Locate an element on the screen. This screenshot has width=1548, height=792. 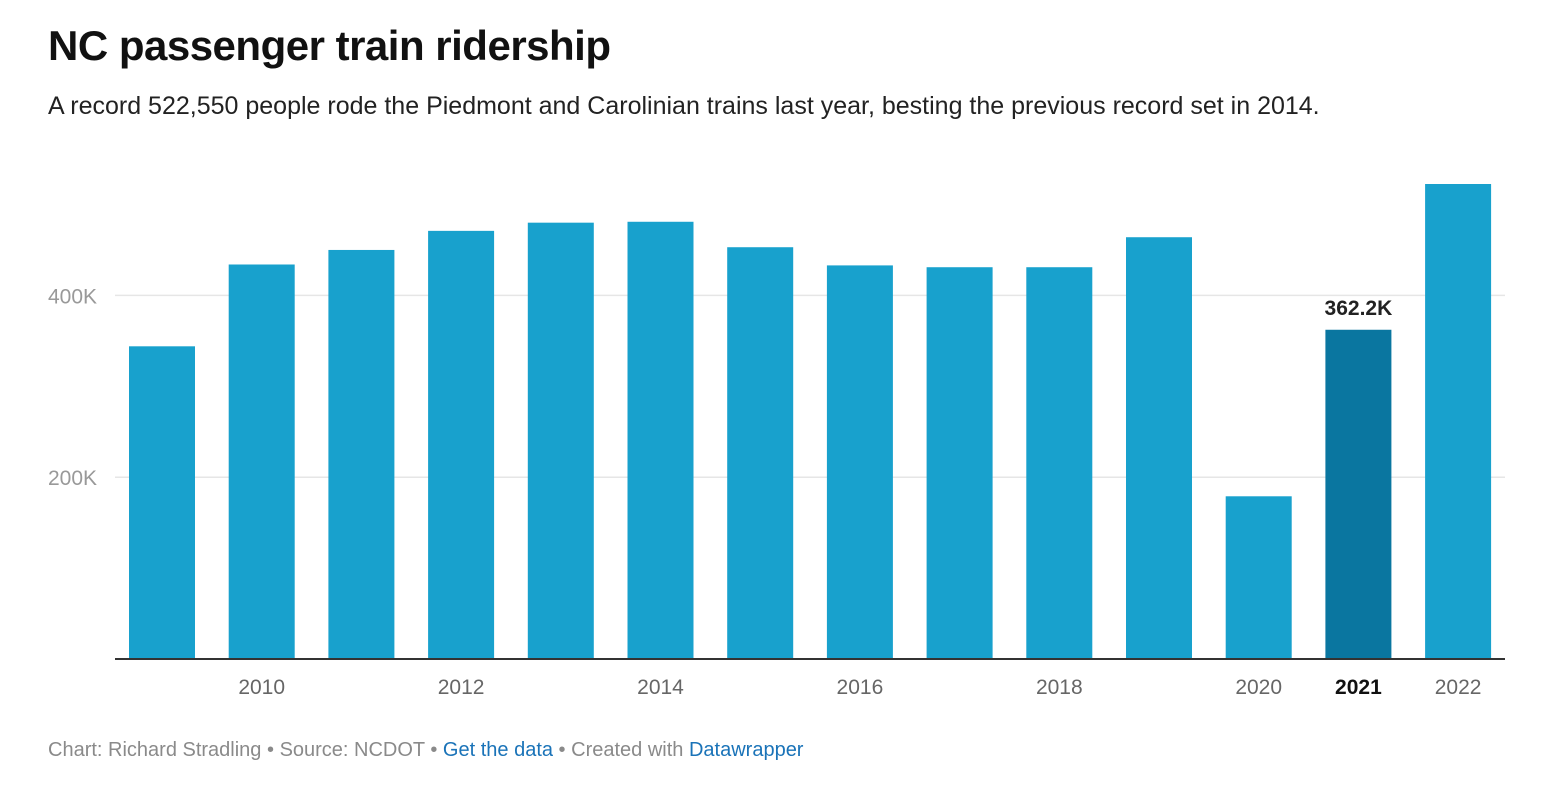
bar-2010 is located at coordinates (261, 461).